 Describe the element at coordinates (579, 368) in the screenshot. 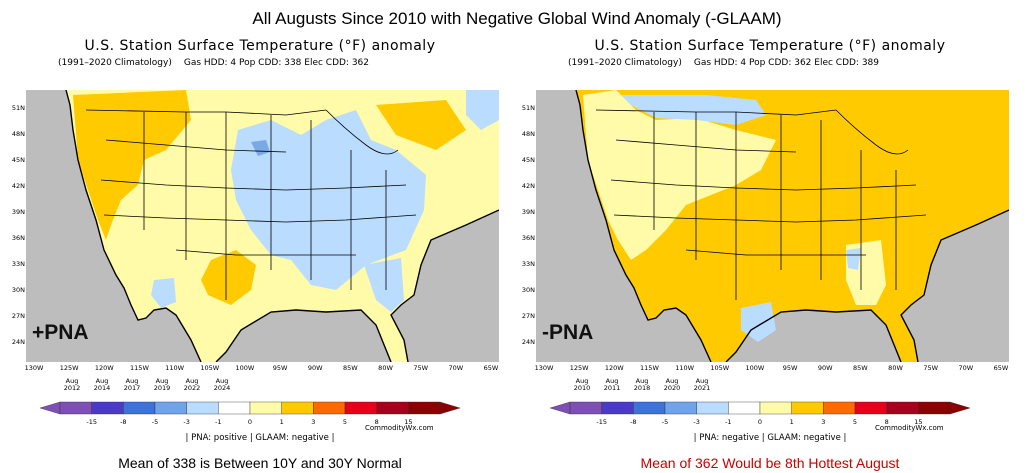

I see `longitude-label: 125W` at that location.